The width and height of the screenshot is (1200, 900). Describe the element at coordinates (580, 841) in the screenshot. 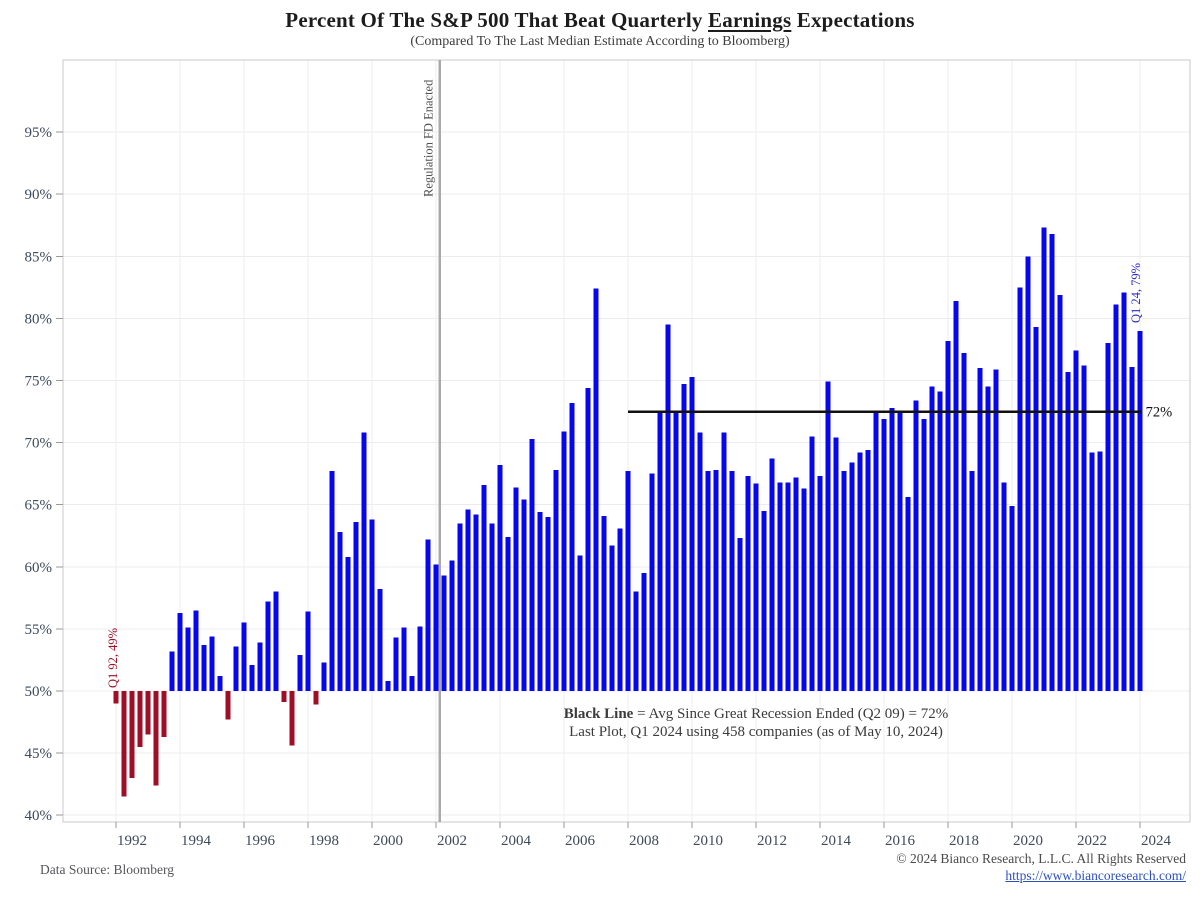

I see `x-tick-label: 2006` at that location.